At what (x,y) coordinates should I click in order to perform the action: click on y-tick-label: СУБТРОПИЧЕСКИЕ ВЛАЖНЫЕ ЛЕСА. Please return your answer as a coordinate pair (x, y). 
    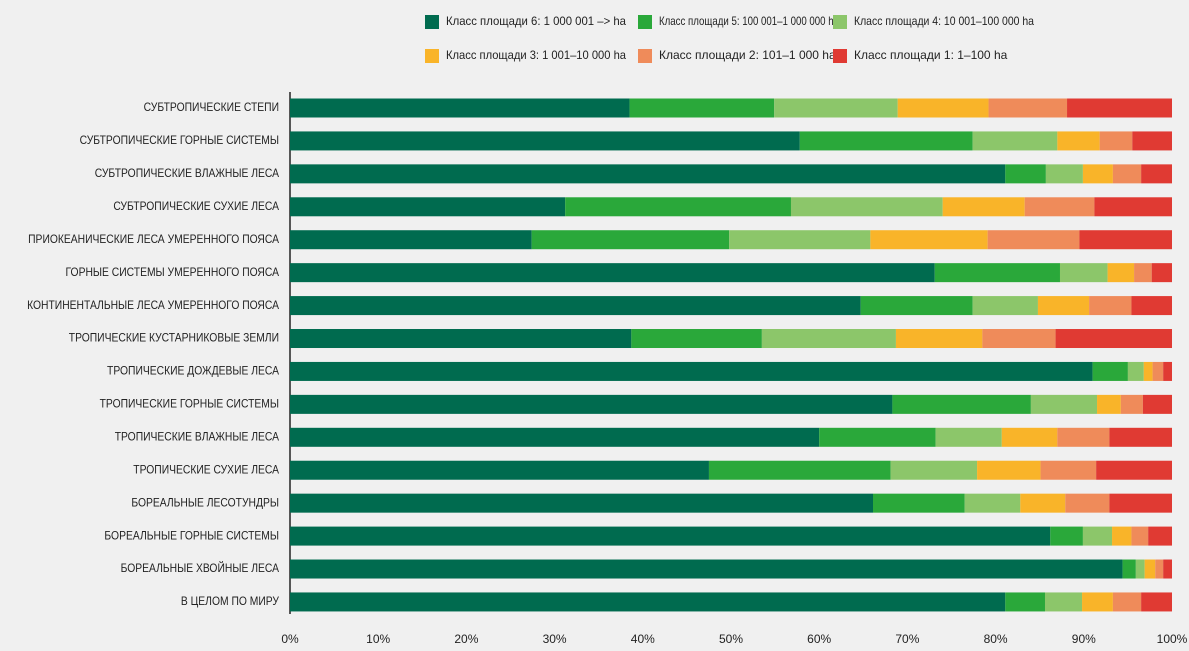
    Looking at the image, I should click on (187, 173).